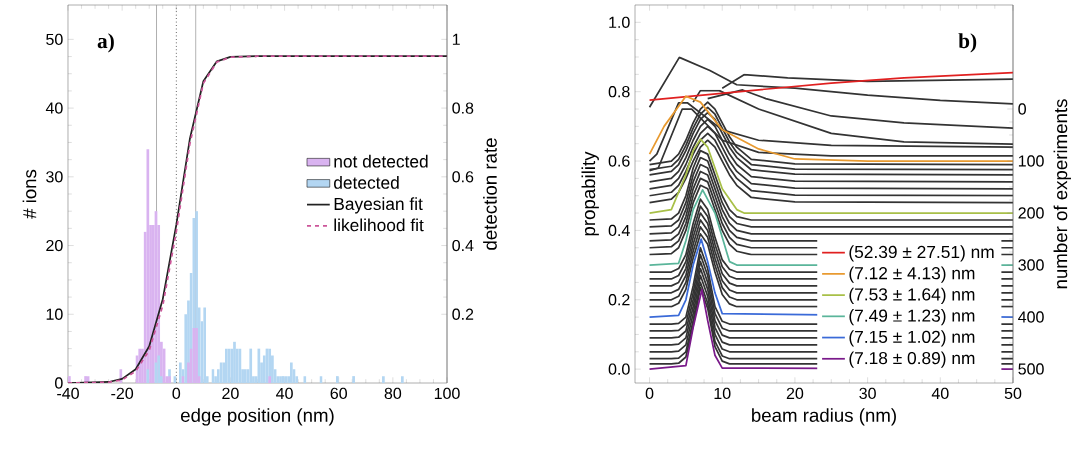 This screenshot has height=454, width=1090. I want to click on y-tick-label: 0.6, so click(619, 161).